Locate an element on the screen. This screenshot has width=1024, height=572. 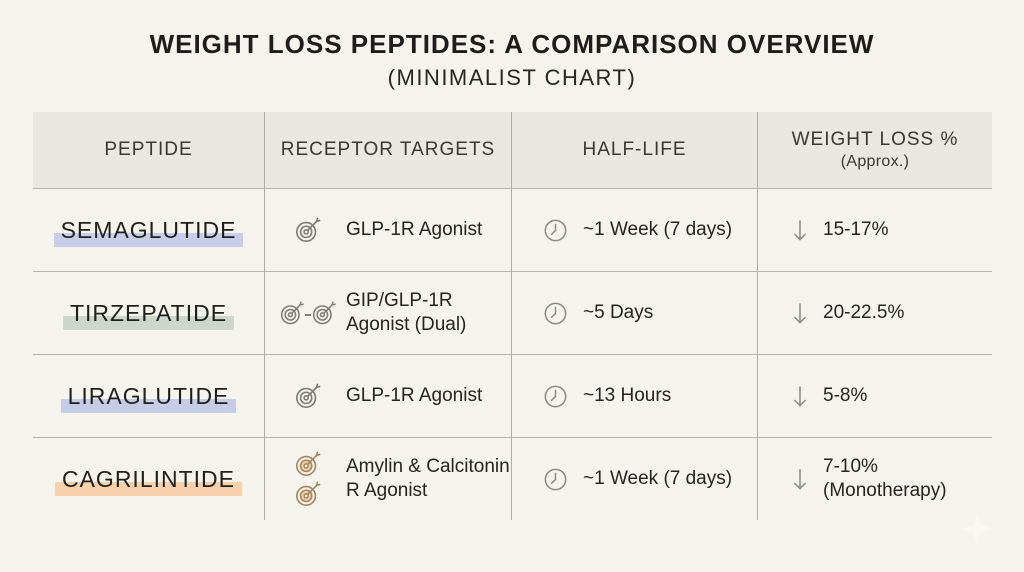
table-row-liraglutide-name-cell: LIRAGLUTIDE is located at coordinates (149, 395).